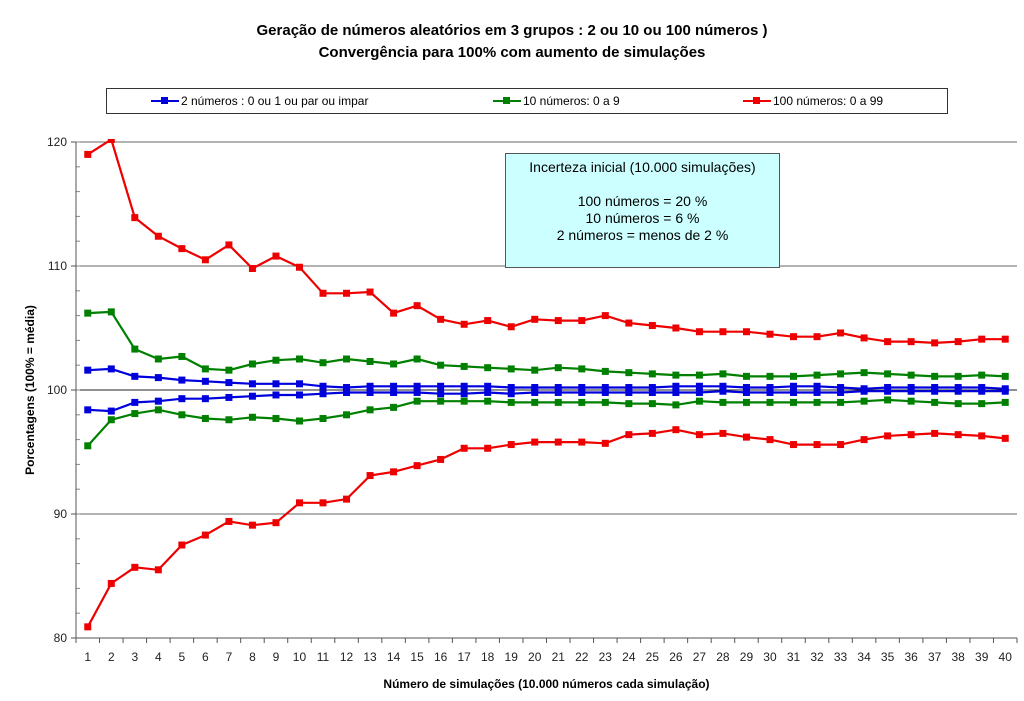  I want to click on x-tick-label: 24, so click(629, 657).